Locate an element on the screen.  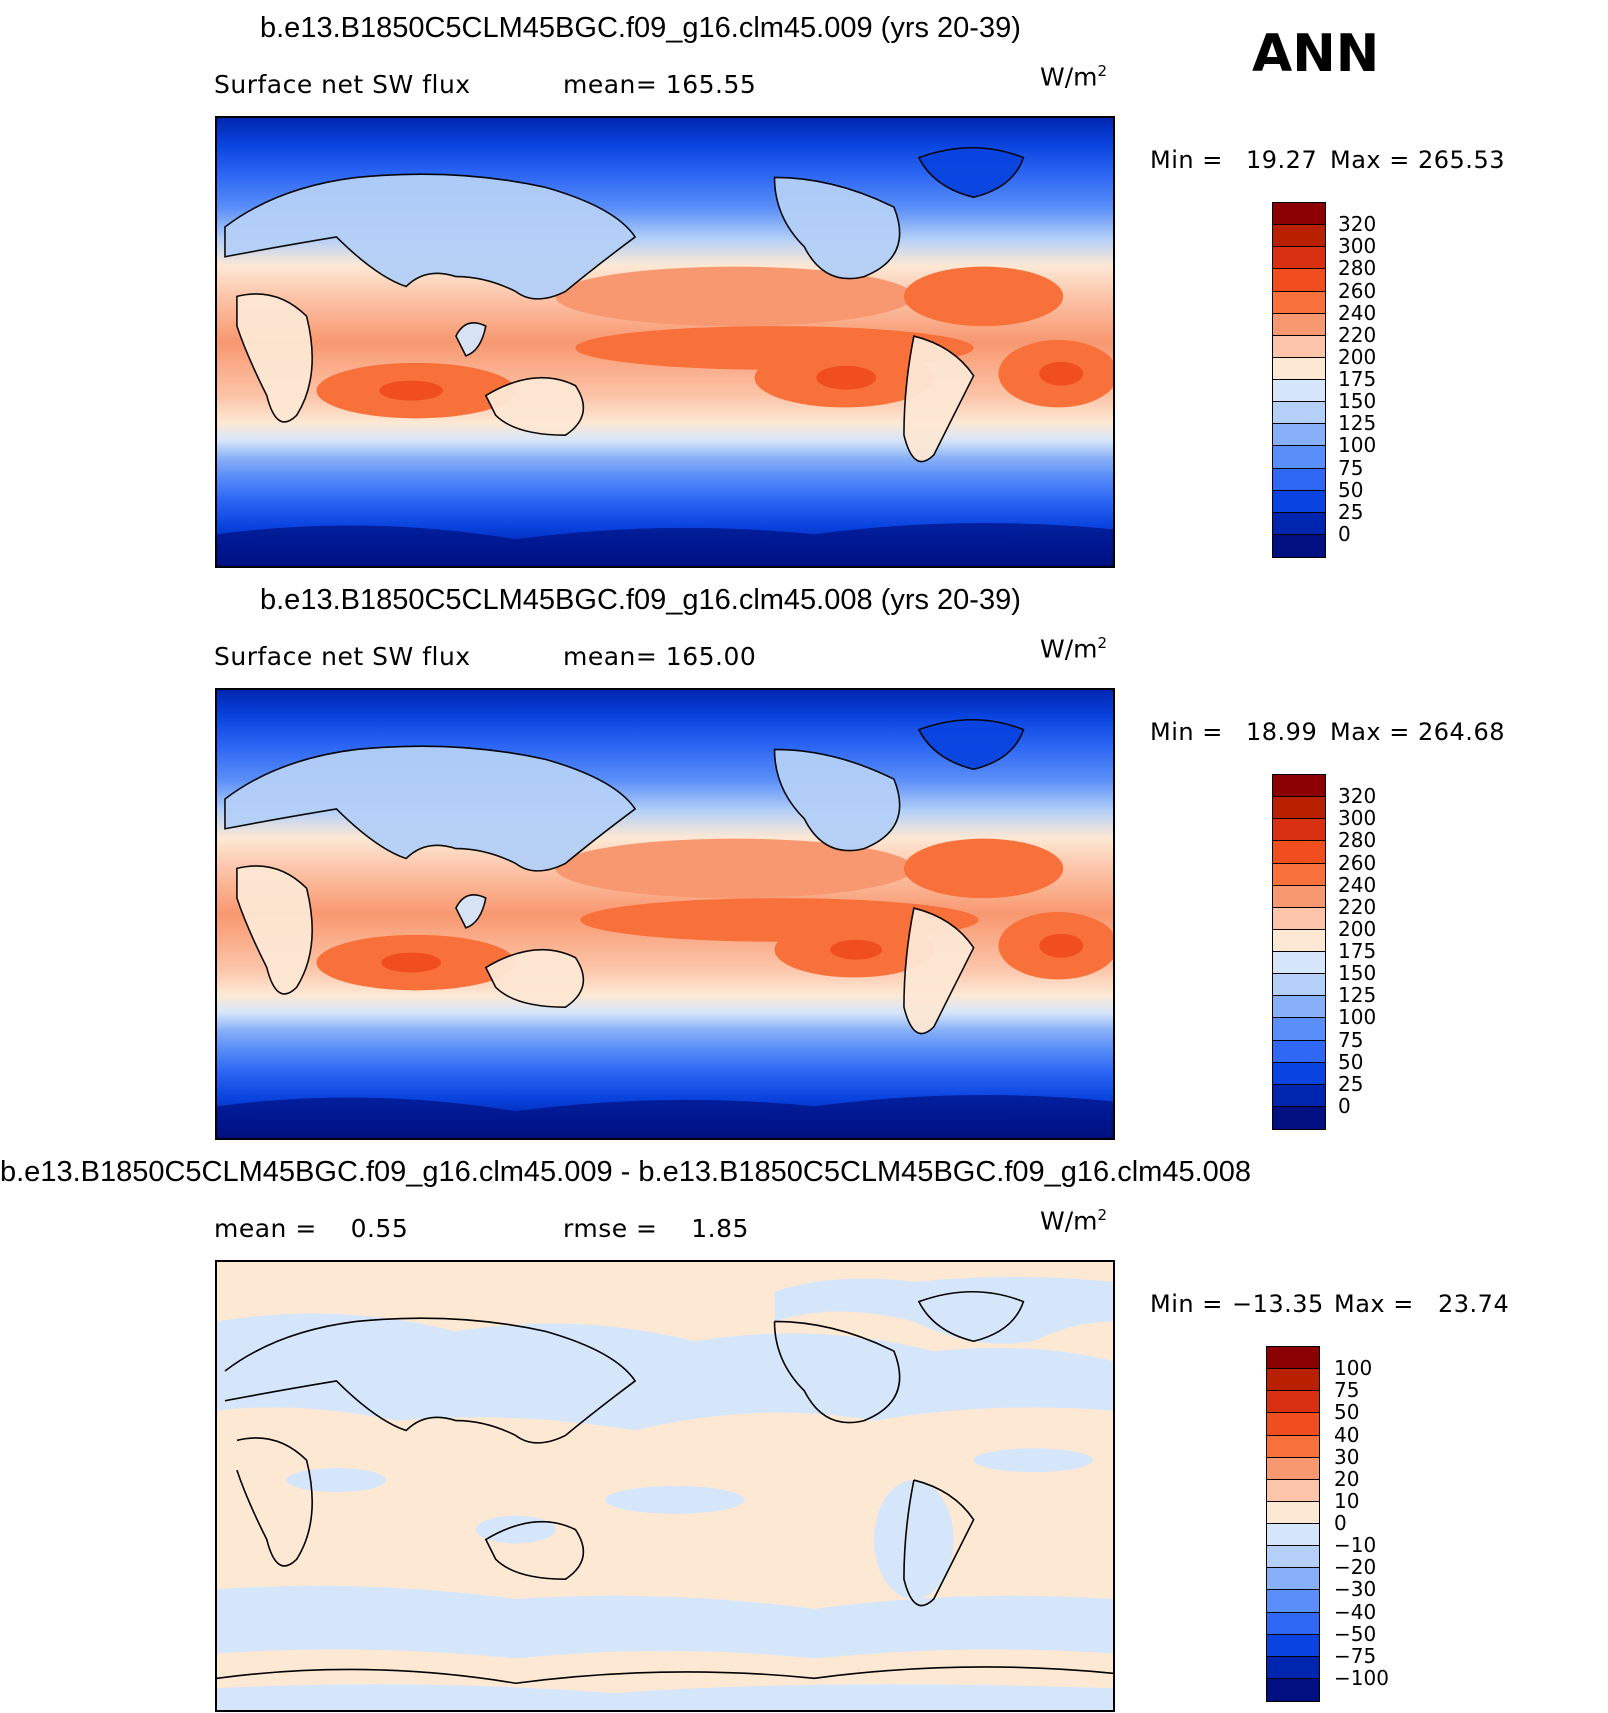
panel-3-colorbar is located at coordinates (1293, 1524).